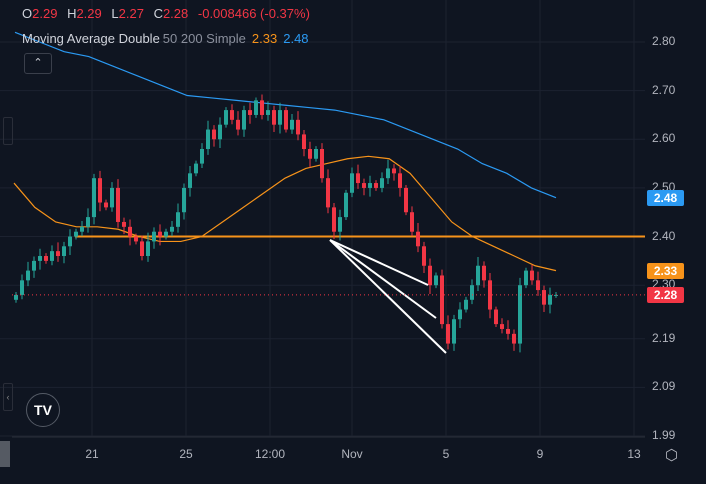  Describe the element at coordinates (89, 13) in the screenshot. I see `high-value: 2.29` at that location.